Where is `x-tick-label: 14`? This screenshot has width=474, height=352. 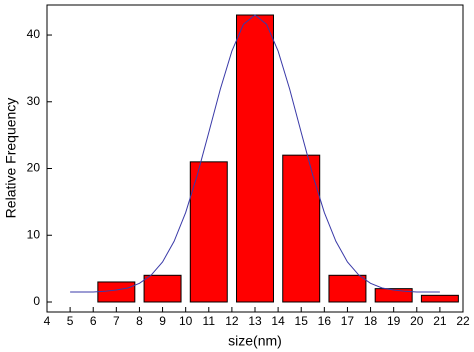
x-tick-label: 14 is located at coordinates (278, 321).